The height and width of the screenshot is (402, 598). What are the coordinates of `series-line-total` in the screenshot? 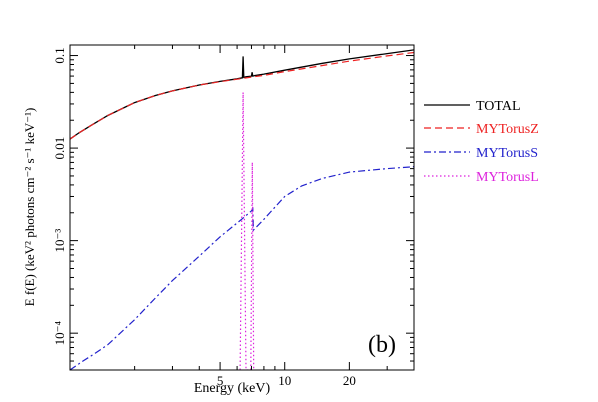 It's located at (242, 94).